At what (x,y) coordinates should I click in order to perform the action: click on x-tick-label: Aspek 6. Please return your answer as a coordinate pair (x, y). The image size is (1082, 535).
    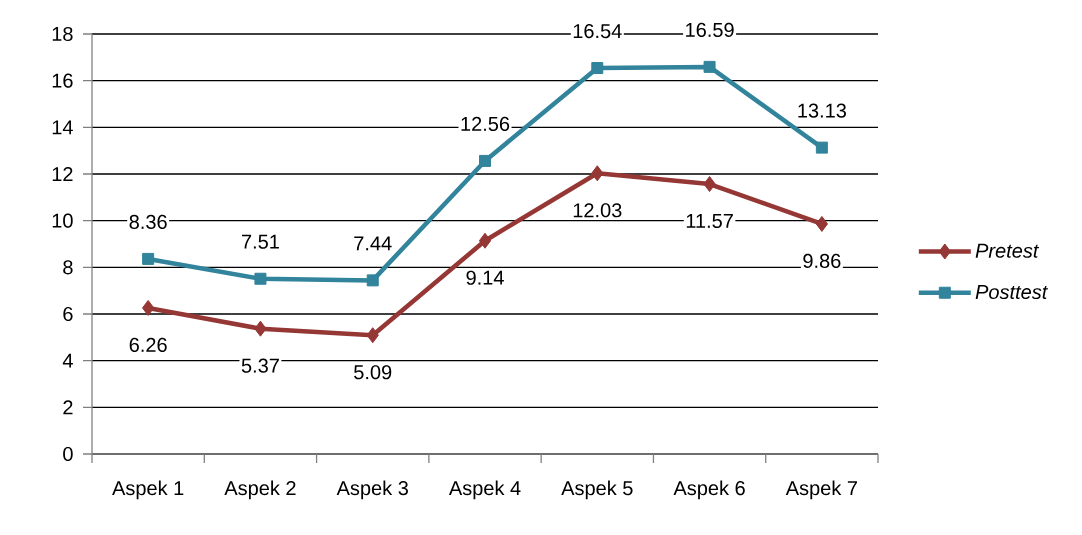
    Looking at the image, I should click on (709, 490).